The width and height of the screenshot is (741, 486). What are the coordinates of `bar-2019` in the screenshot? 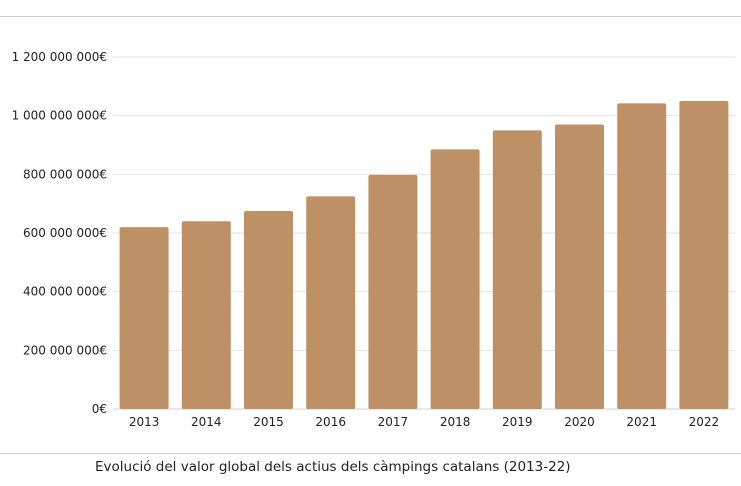 It's located at (517, 270).